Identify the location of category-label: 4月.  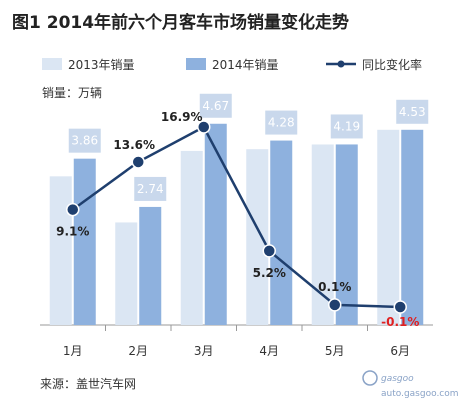
(269, 351).